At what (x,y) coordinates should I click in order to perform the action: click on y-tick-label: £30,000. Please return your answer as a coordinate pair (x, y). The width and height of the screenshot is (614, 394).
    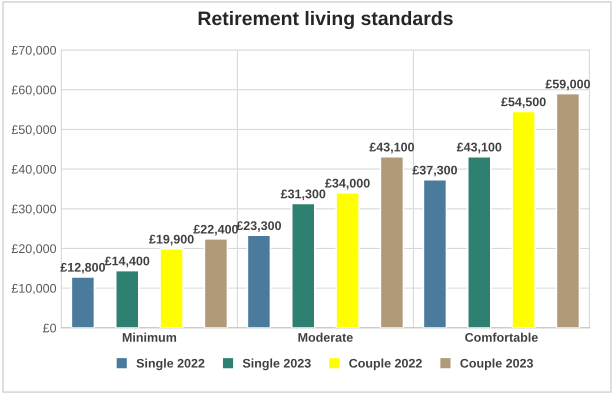
    Looking at the image, I should click on (34, 209).